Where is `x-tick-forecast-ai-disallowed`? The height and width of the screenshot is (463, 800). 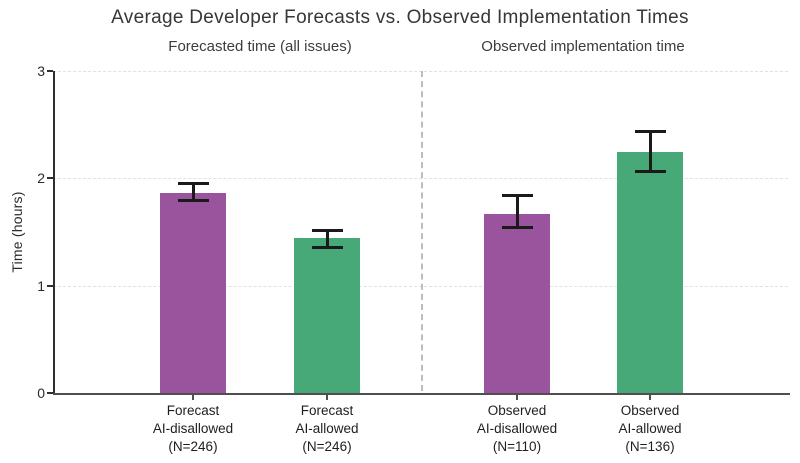
x-tick-forecast-ai-disallowed is located at coordinates (193, 397).